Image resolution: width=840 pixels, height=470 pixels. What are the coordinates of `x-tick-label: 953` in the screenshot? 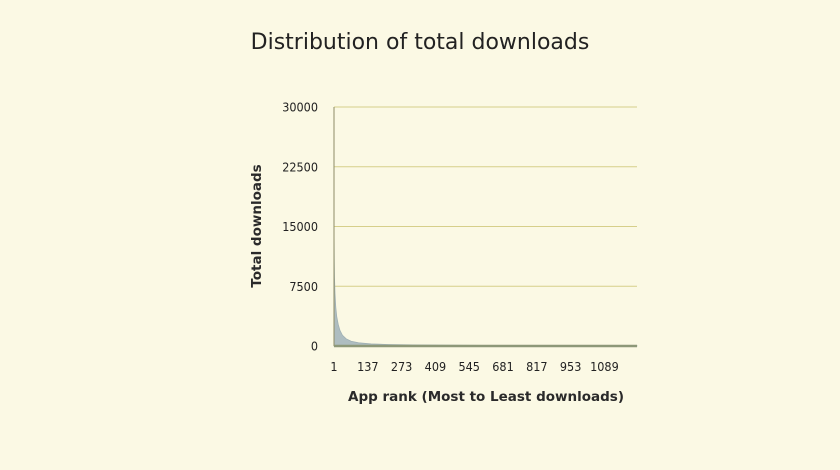 It's located at (570, 366).